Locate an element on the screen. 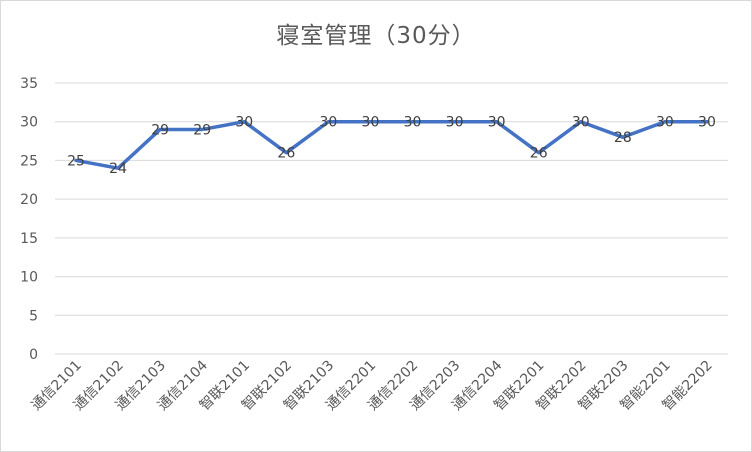 Image resolution: width=752 pixels, height=452 pixels. y-tick-label: 30 is located at coordinates (29, 123).